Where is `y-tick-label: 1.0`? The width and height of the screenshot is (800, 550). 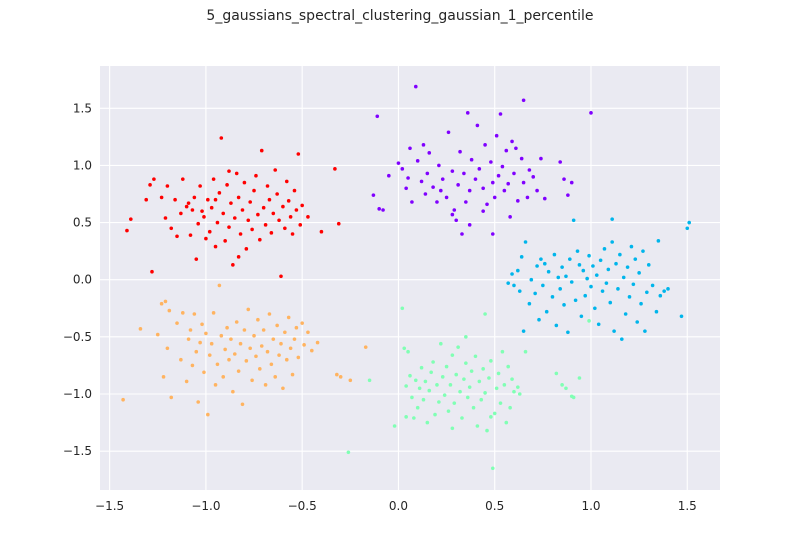
y-tick-label: 1.0 is located at coordinates (82, 165).